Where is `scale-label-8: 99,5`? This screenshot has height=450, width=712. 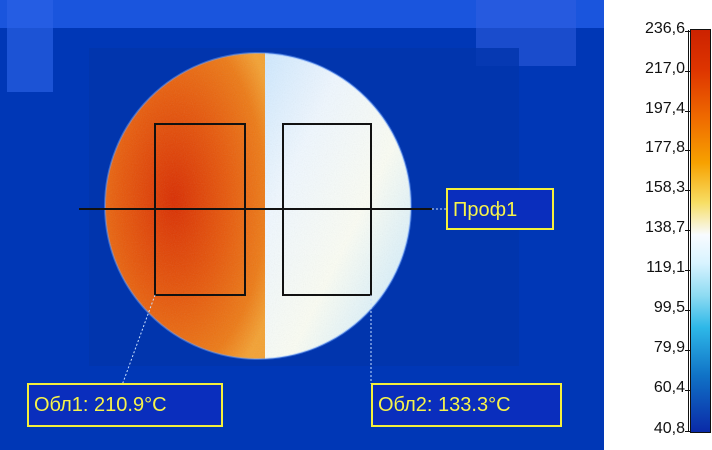
scale-label-8: 99,5 is located at coordinates (669, 307).